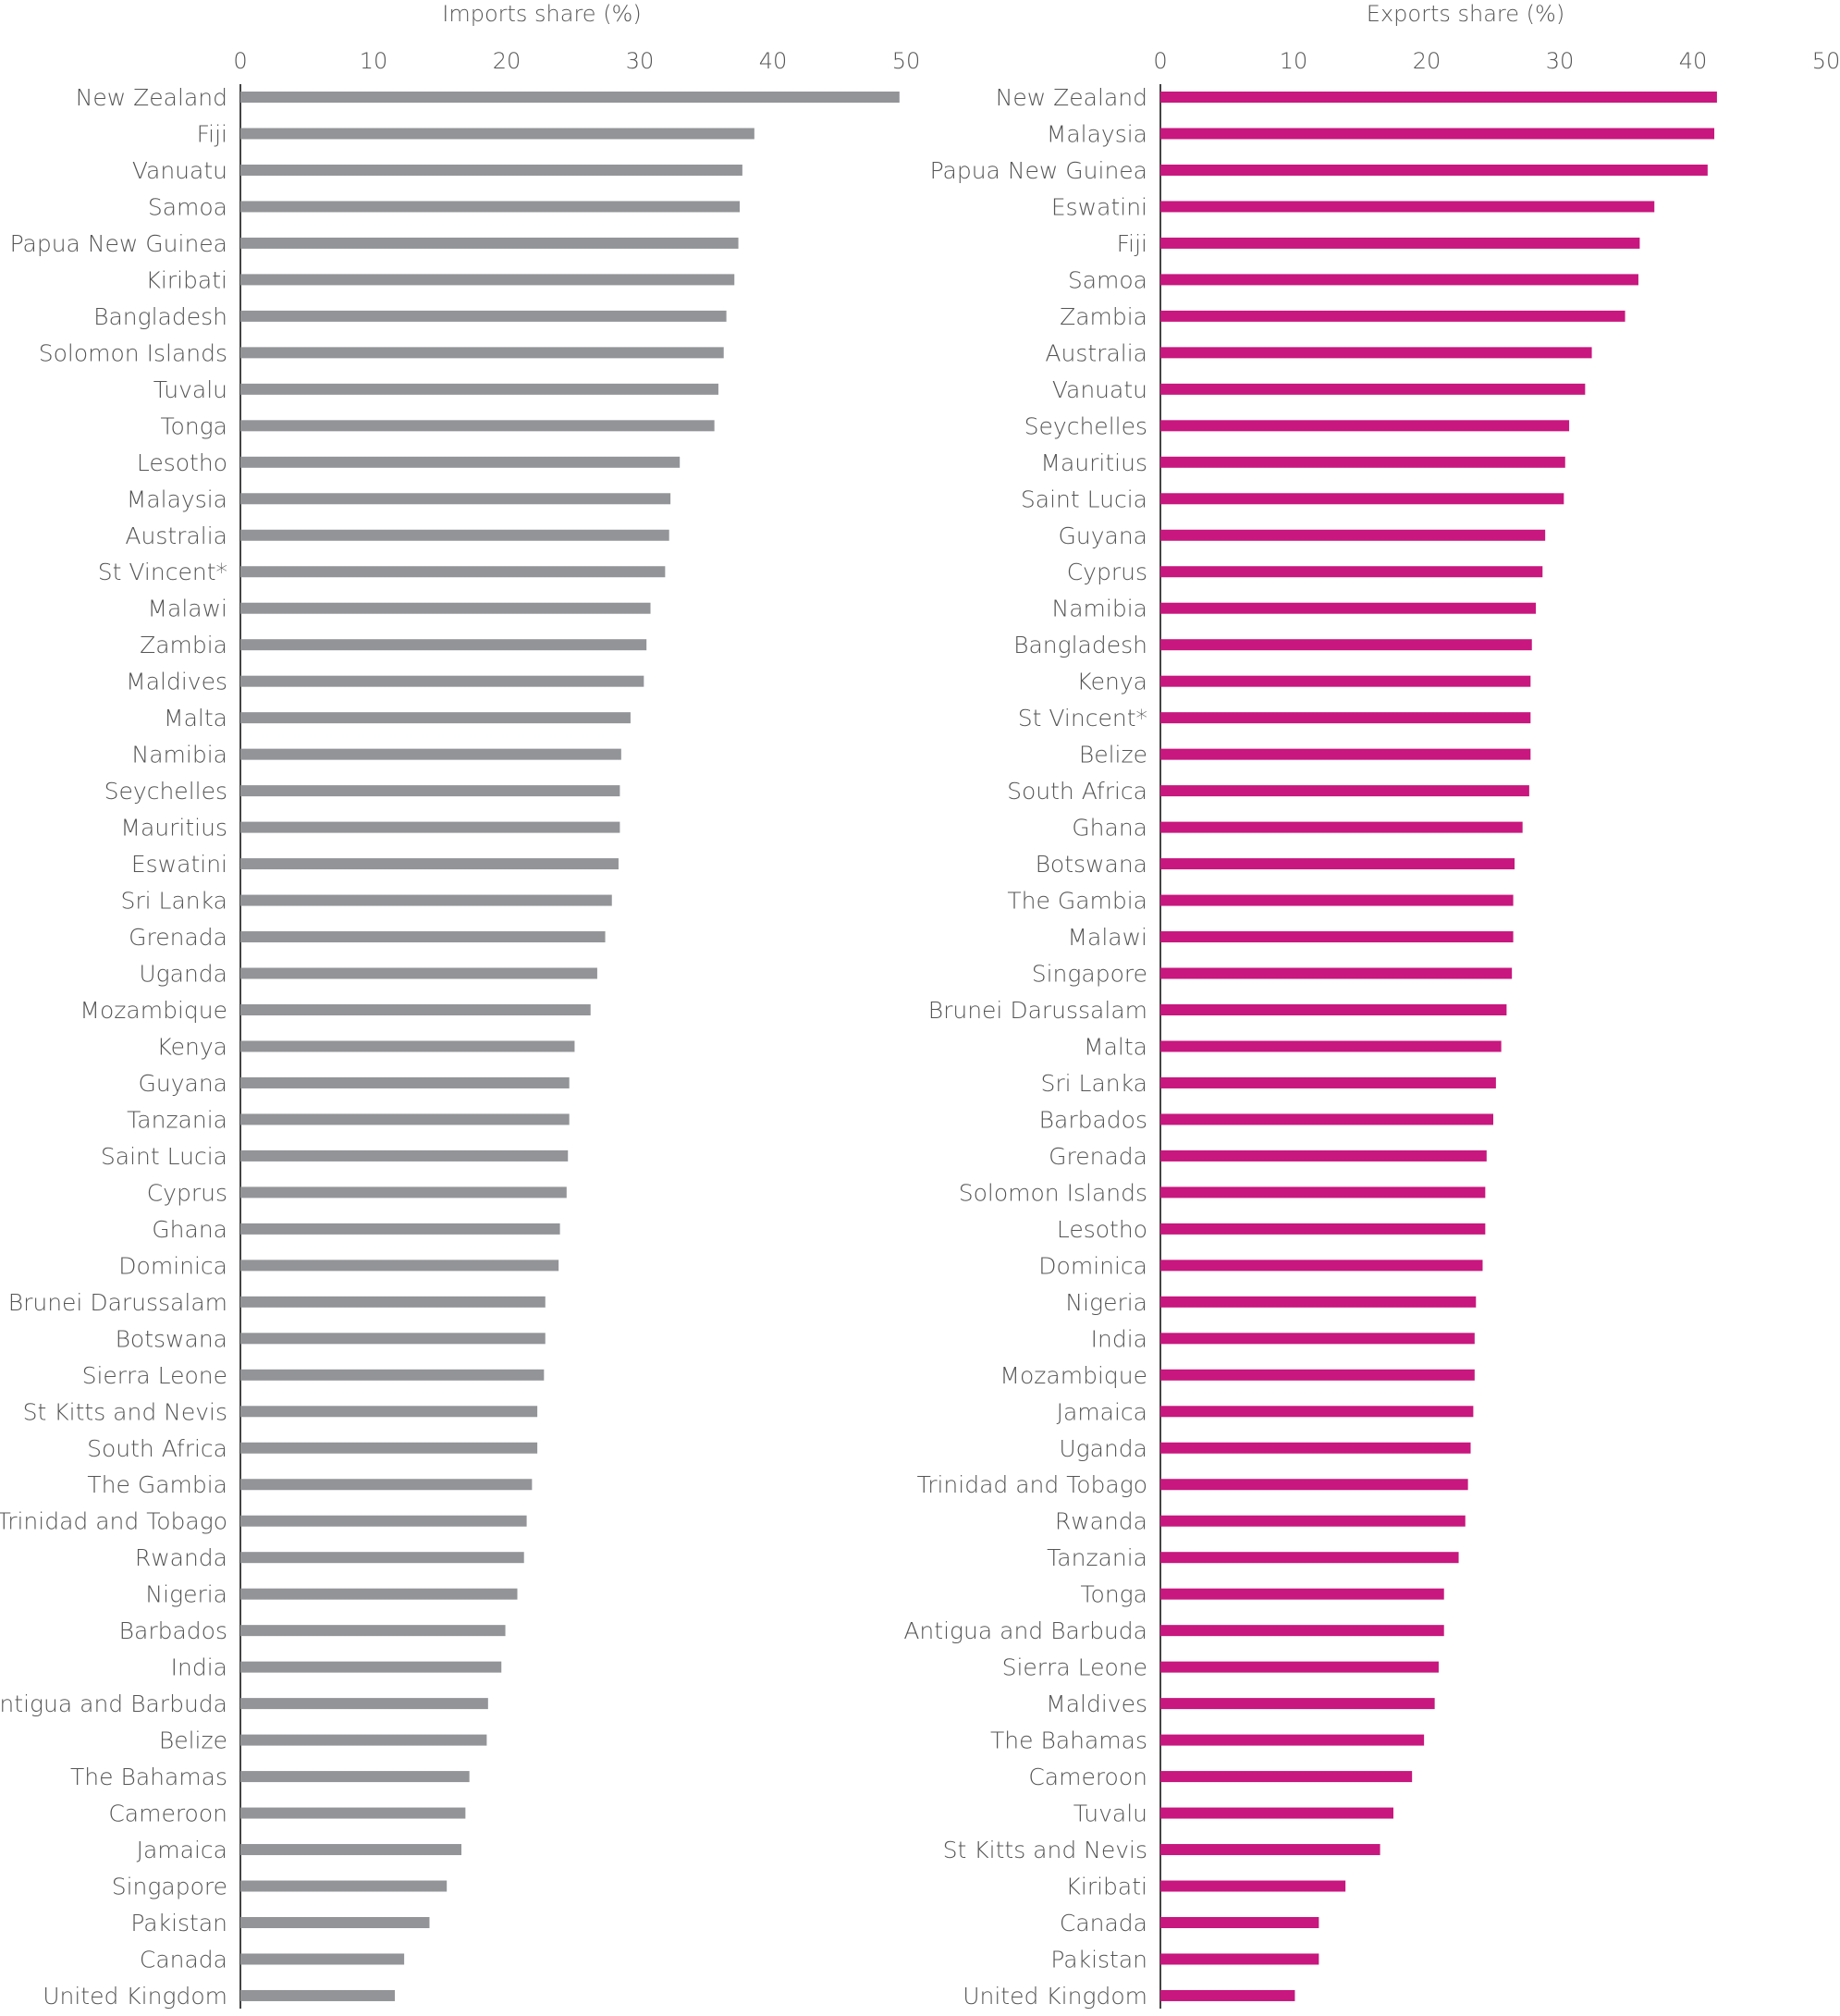  I want to click on imports-category-label: Botswana, so click(171, 1338).